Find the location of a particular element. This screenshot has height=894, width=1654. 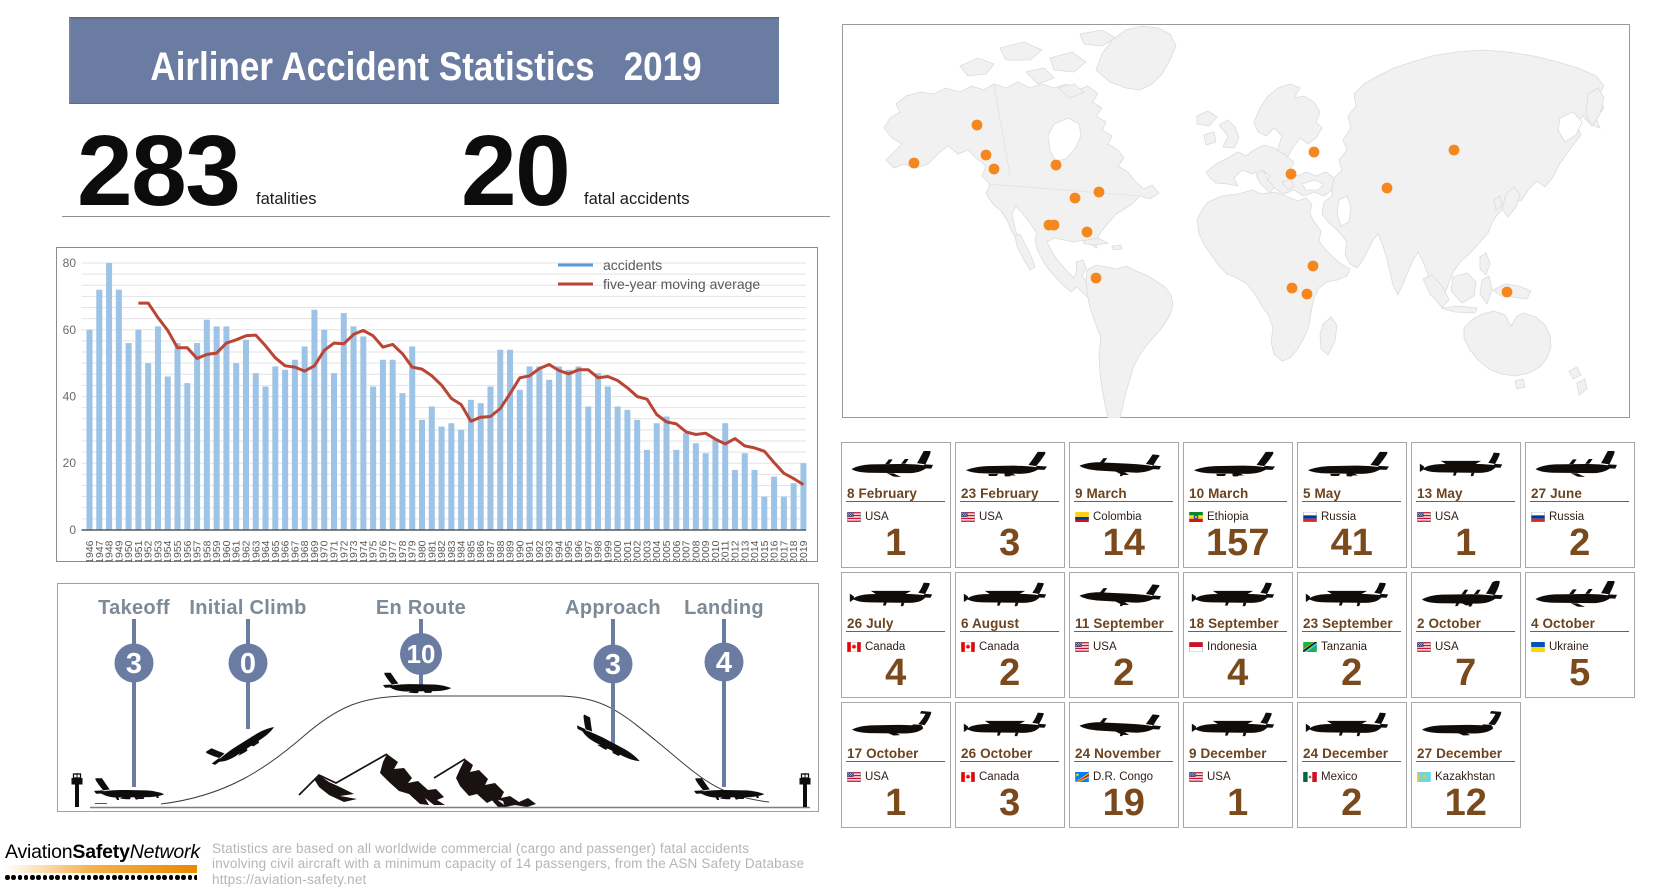

svg-text: 1964 is located at coordinates (266, 551).